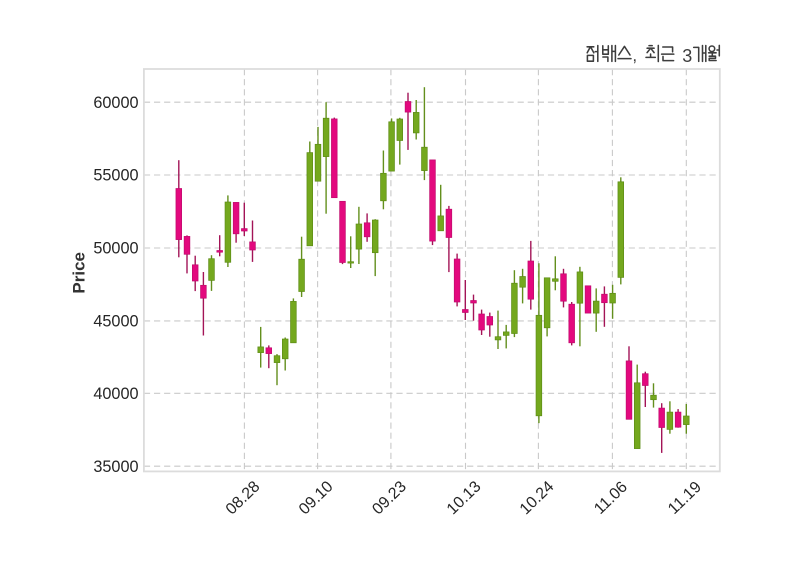 This screenshot has height=575, width=800. I want to click on svg-text: 50000, so click(115, 249).